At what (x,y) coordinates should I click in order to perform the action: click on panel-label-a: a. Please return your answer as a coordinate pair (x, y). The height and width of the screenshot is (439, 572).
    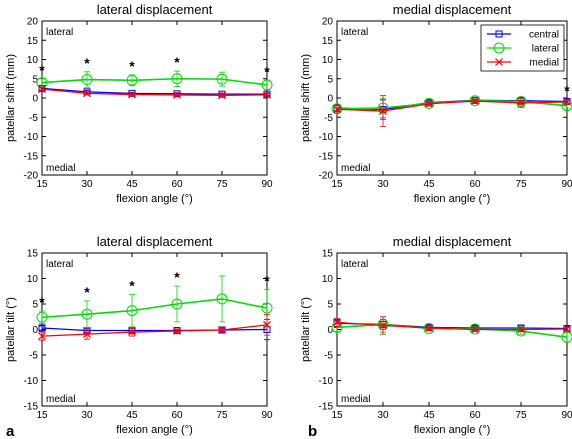
    Looking at the image, I should click on (10, 431).